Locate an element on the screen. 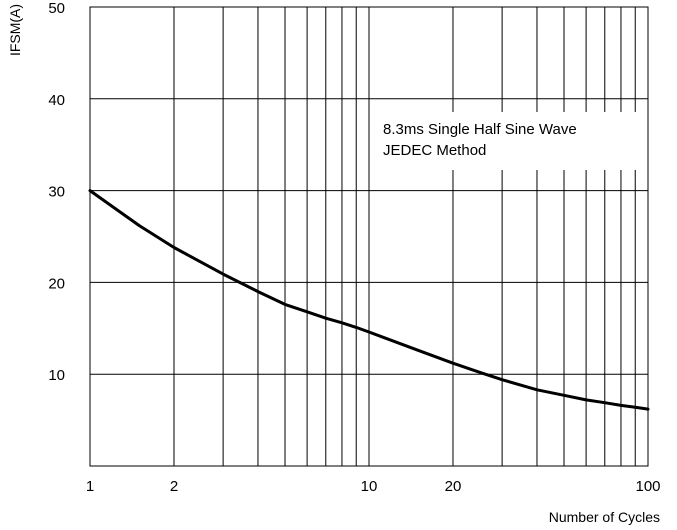 The width and height of the screenshot is (677, 530). x-tick-label: 100 is located at coordinates (647, 486).